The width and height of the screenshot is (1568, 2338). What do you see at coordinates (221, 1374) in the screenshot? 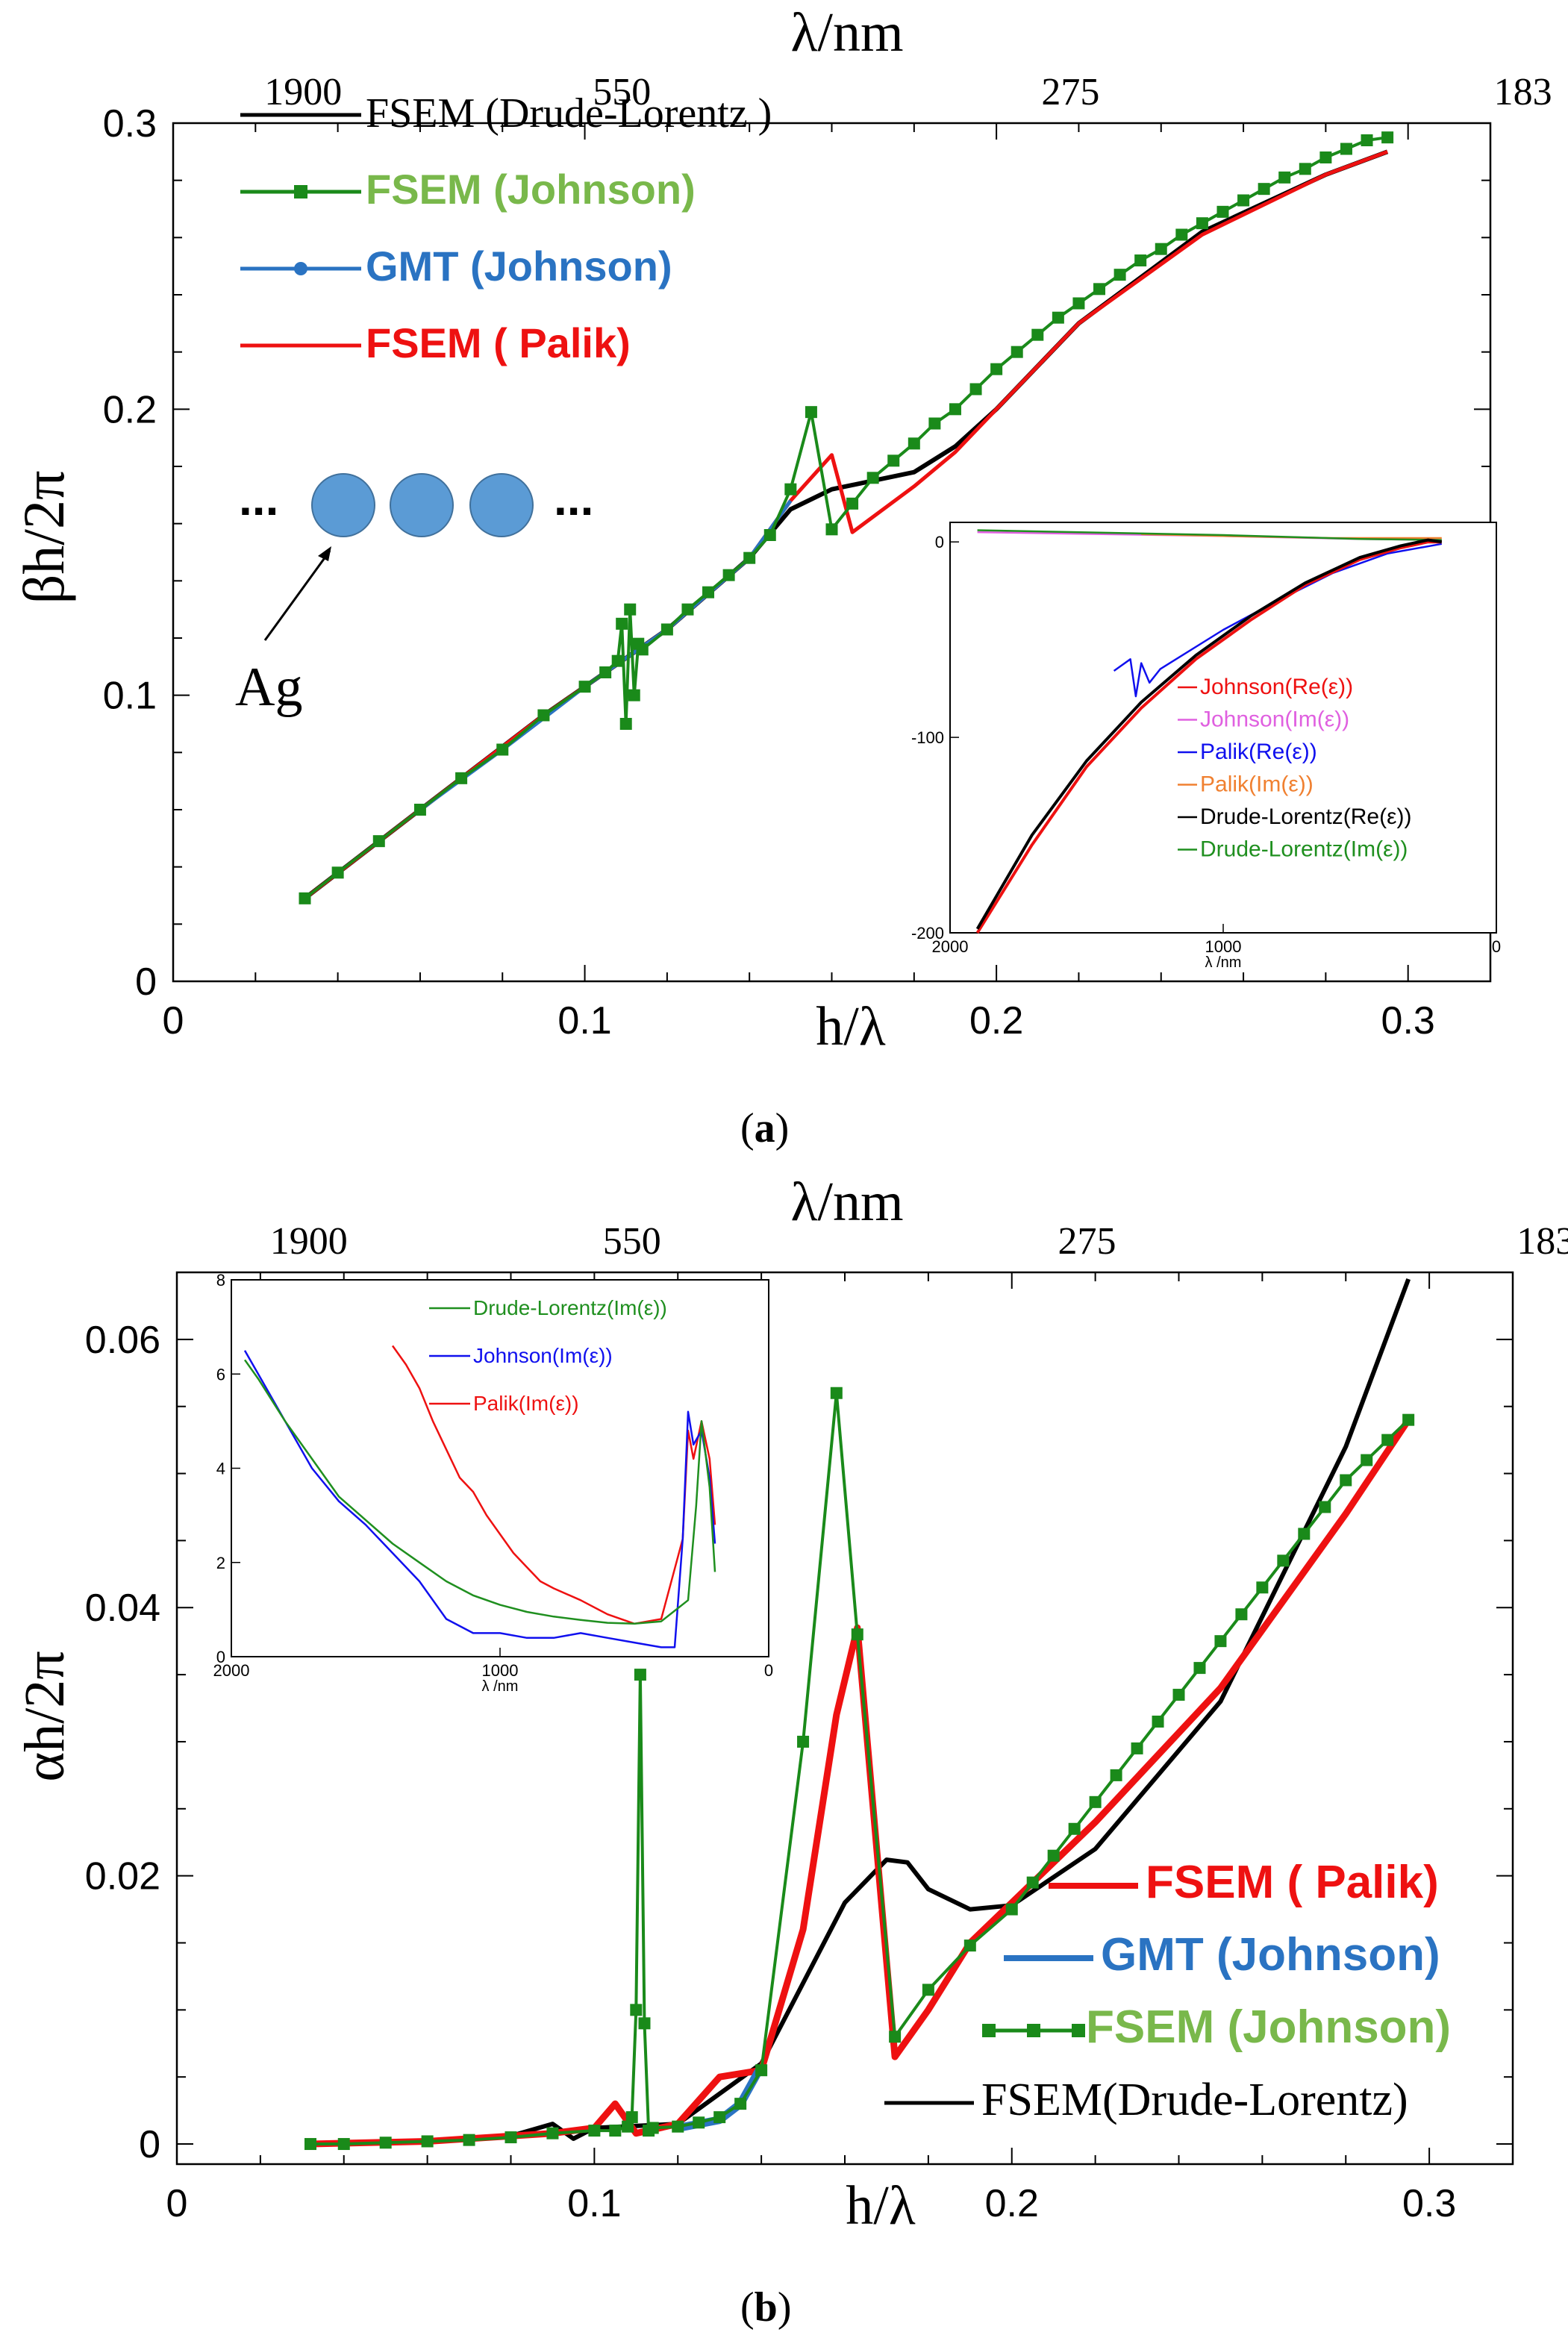
I see `panel-b-inset-y-tick-label: 6` at bounding box center [221, 1374].